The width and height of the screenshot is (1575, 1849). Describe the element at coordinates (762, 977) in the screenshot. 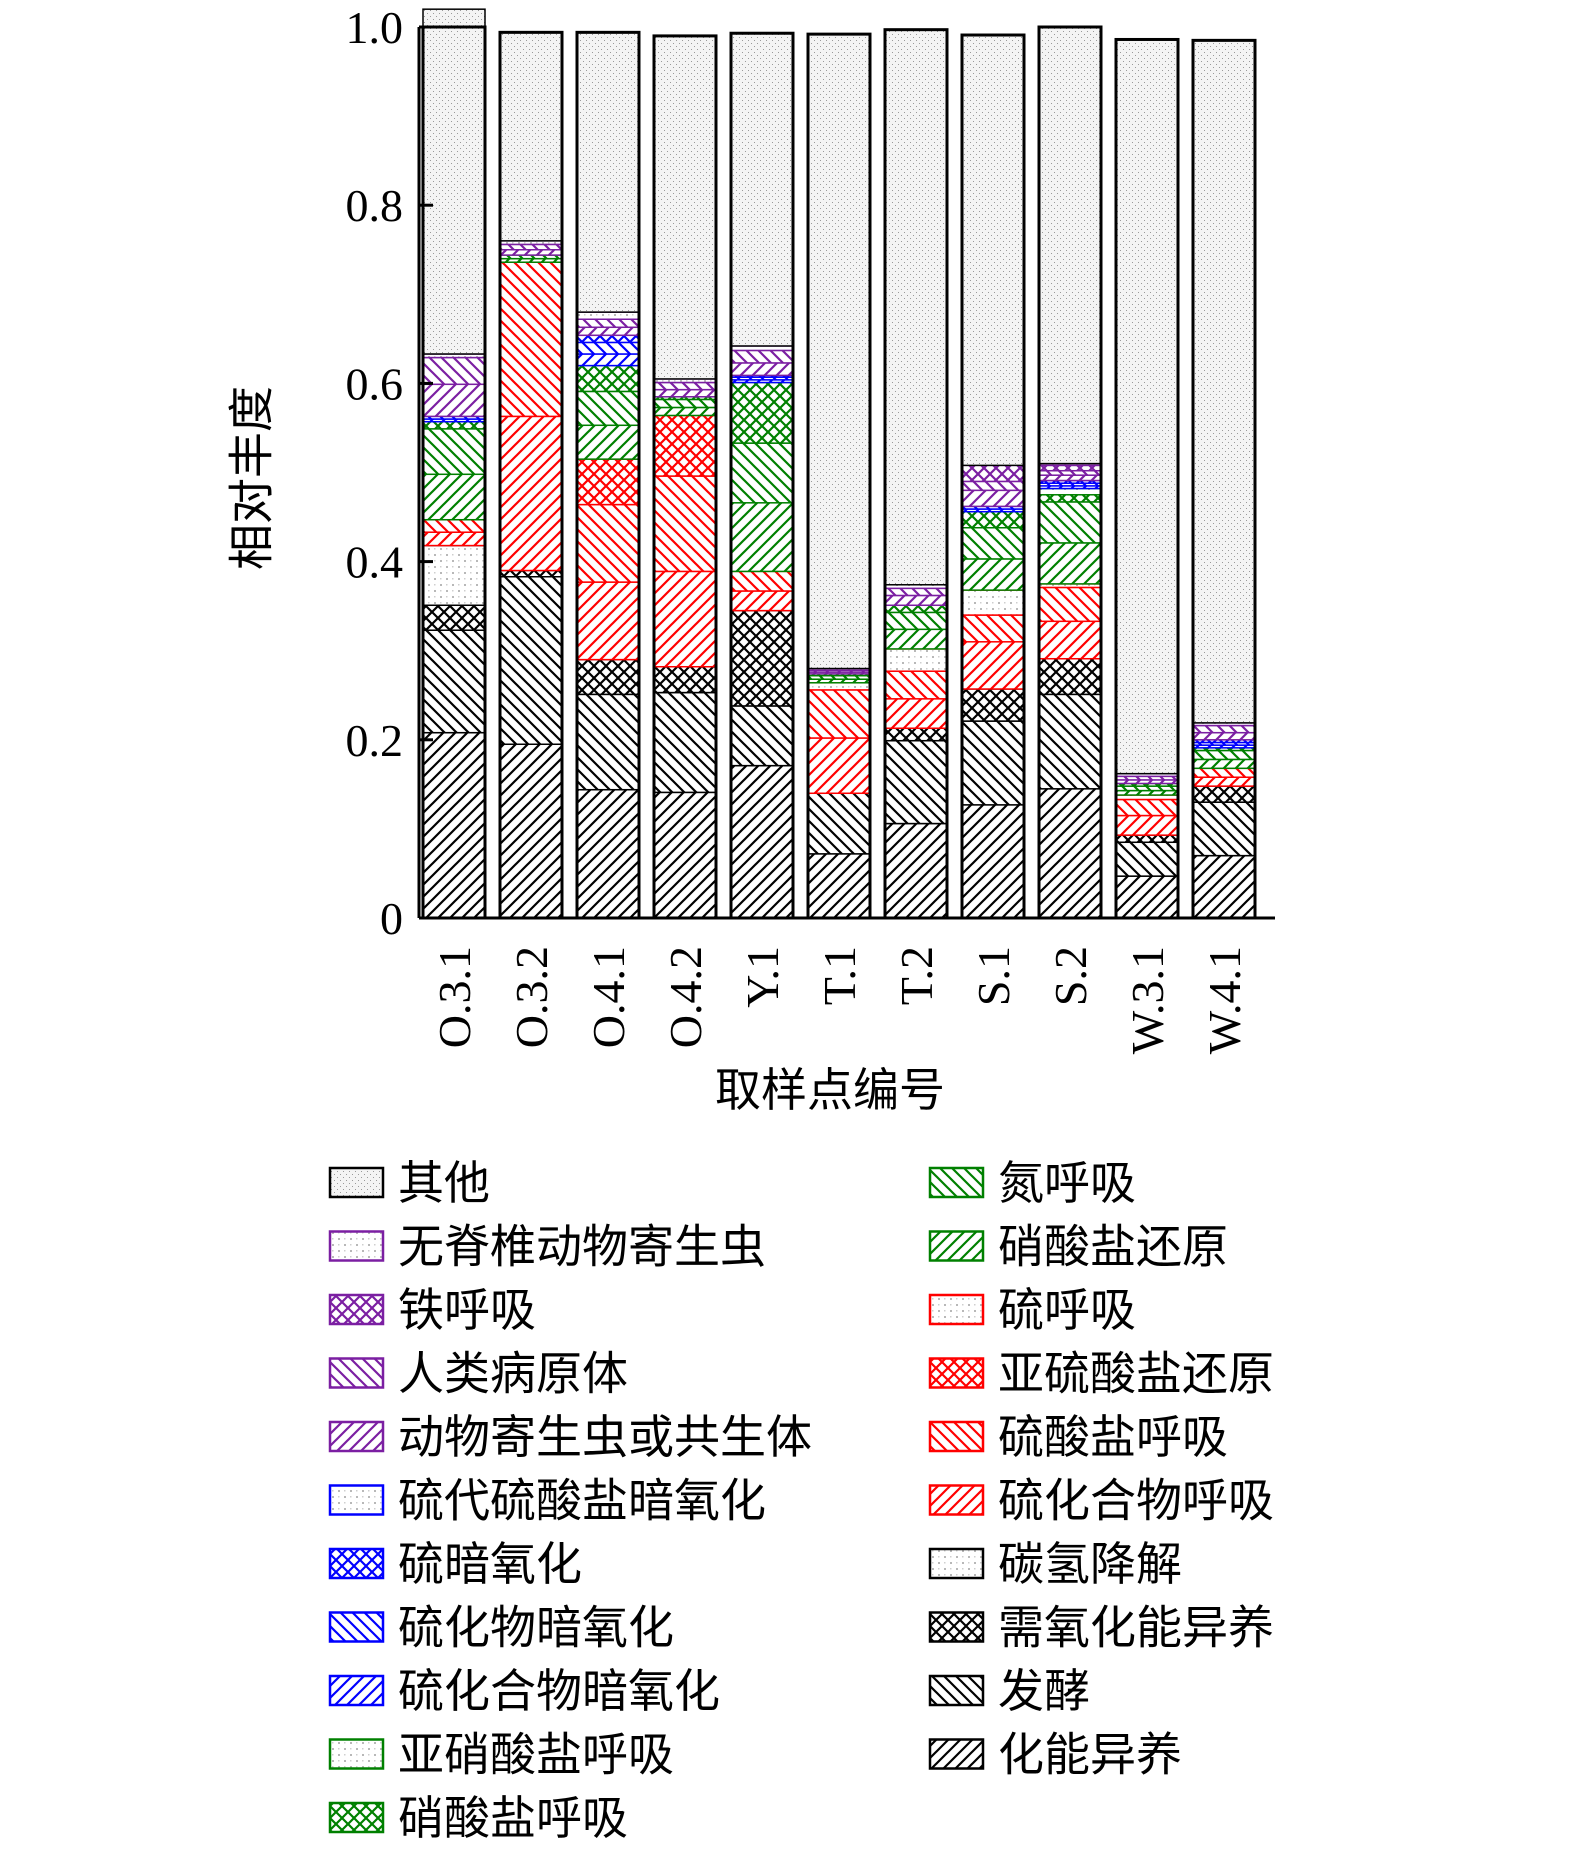

I see `x-tick-label: Y.1` at that location.